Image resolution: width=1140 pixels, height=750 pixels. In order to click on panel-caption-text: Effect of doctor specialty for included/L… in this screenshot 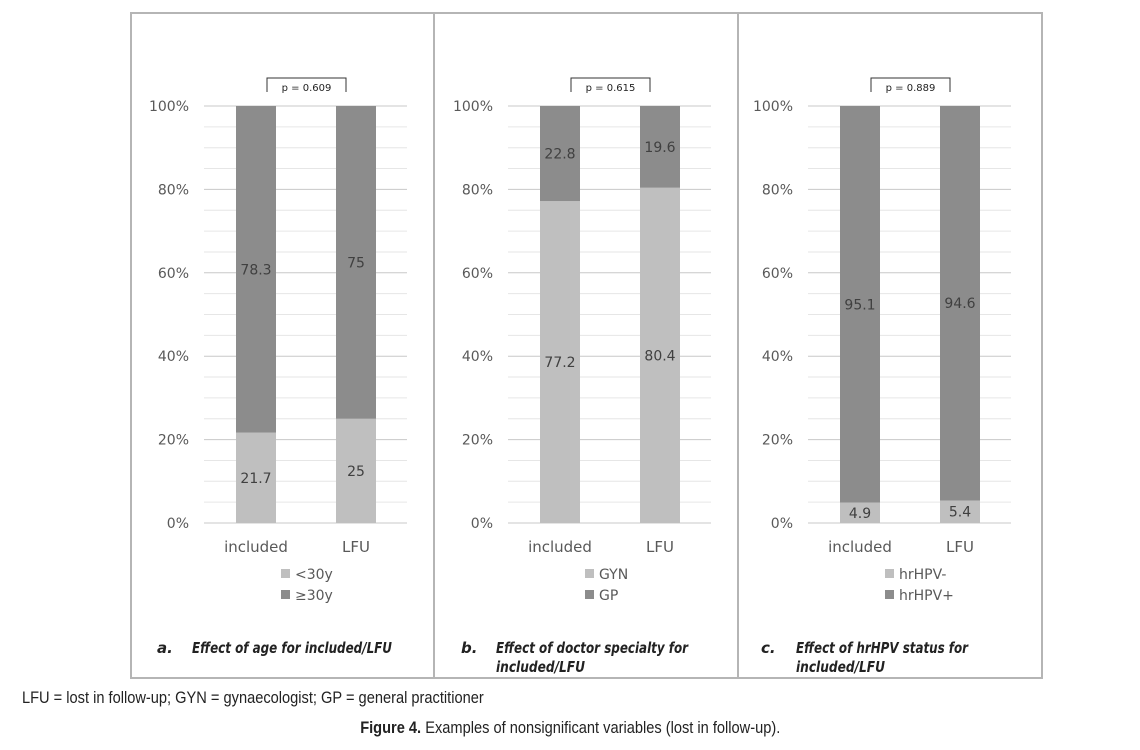, I will do `click(592, 657)`.